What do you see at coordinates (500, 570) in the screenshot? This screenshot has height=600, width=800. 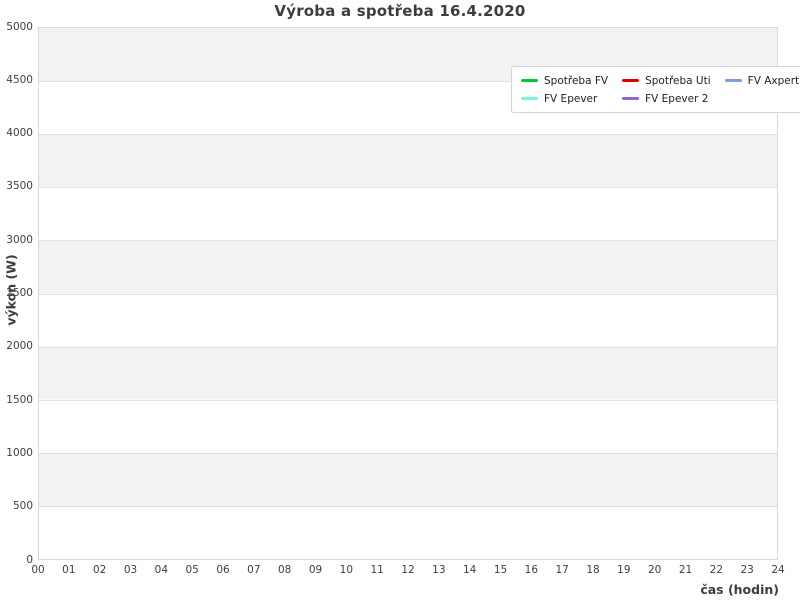 I see `x-tick-label: 15` at bounding box center [500, 570].